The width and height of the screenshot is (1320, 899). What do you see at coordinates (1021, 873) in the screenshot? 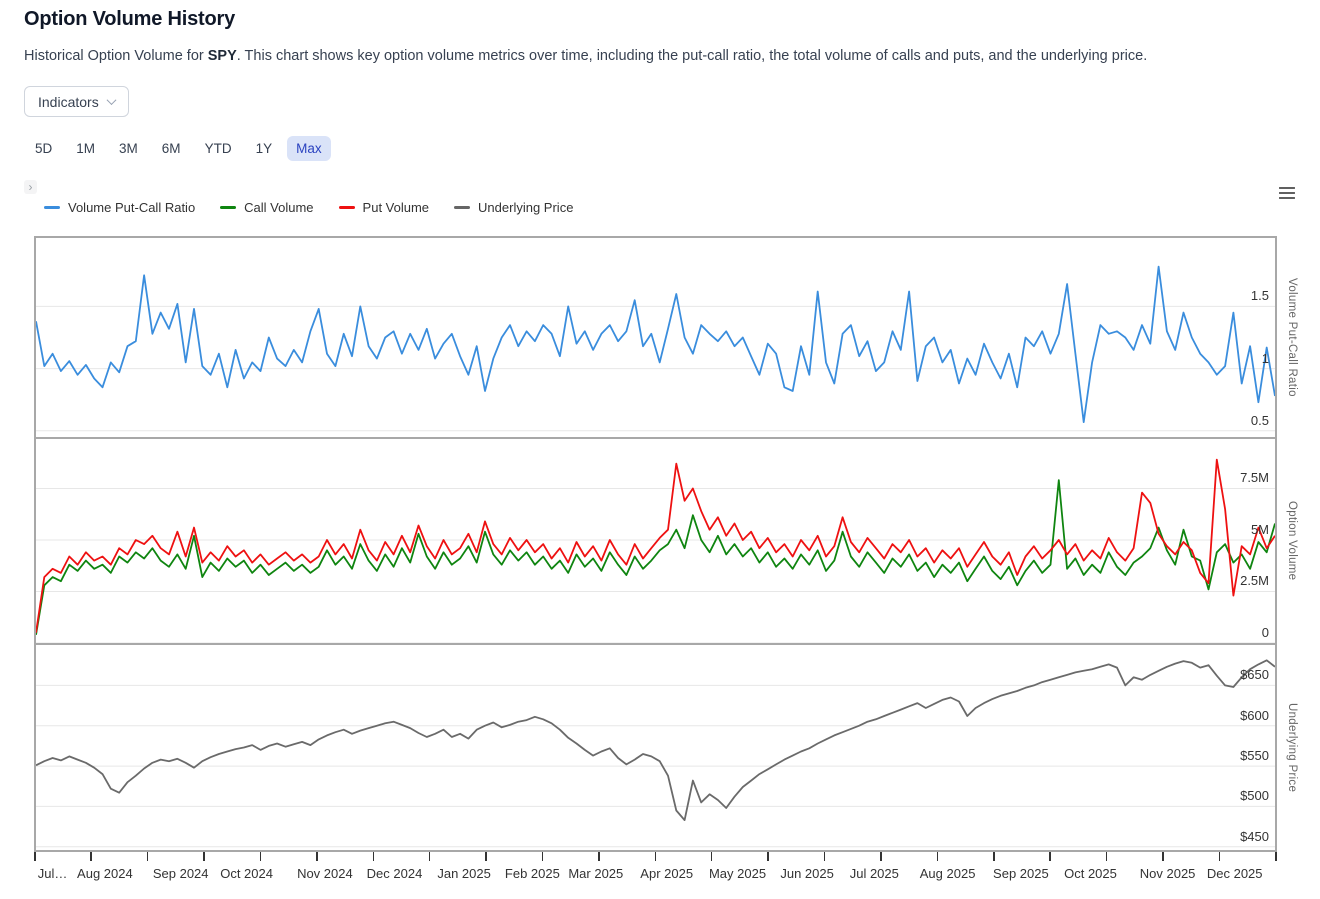
I see `x-axis-label: Sep 2025` at bounding box center [1021, 873].